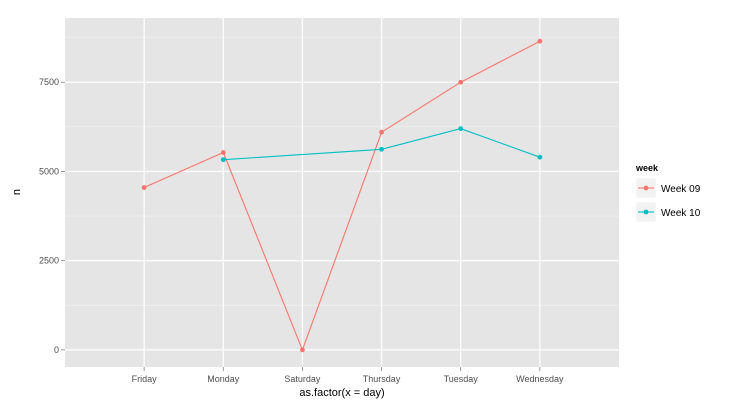  Describe the element at coordinates (56, 350) in the screenshot. I see `y-tick-label: 0` at that location.